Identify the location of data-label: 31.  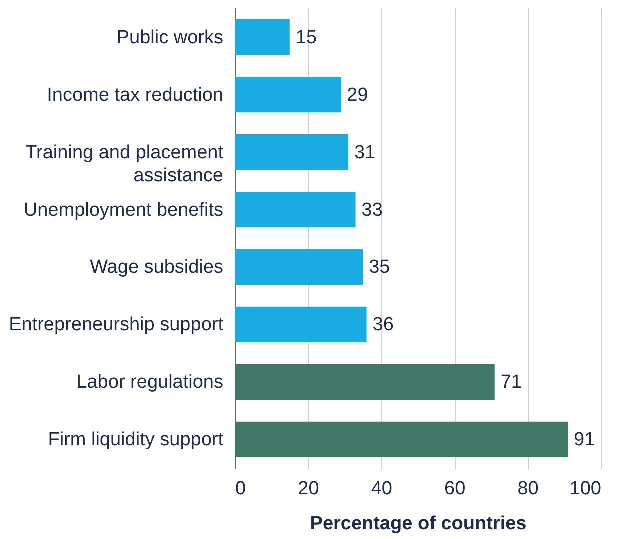
(365, 153).